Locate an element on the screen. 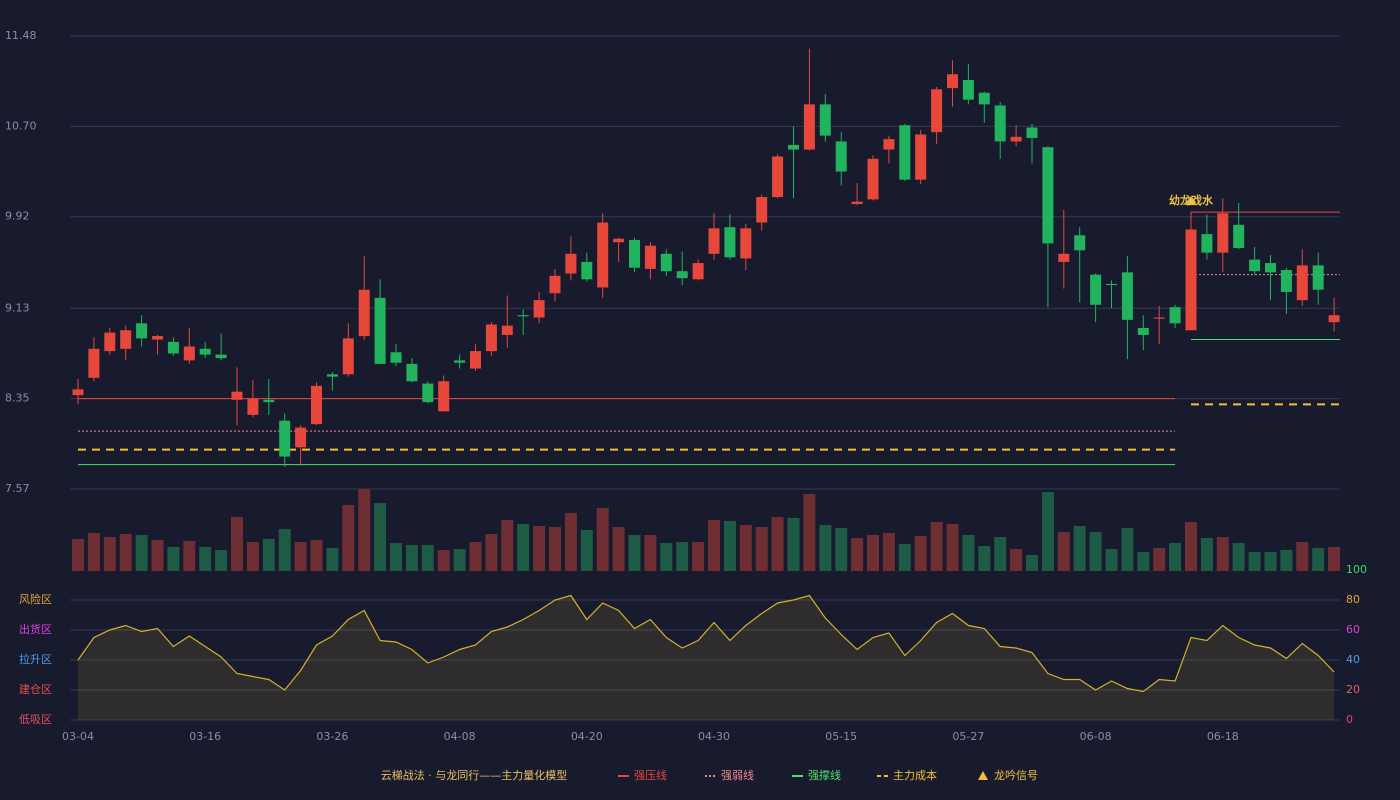 Image resolution: width=1400 pixels, height=800 pixels. indicator-area is located at coordinates (706, 657).